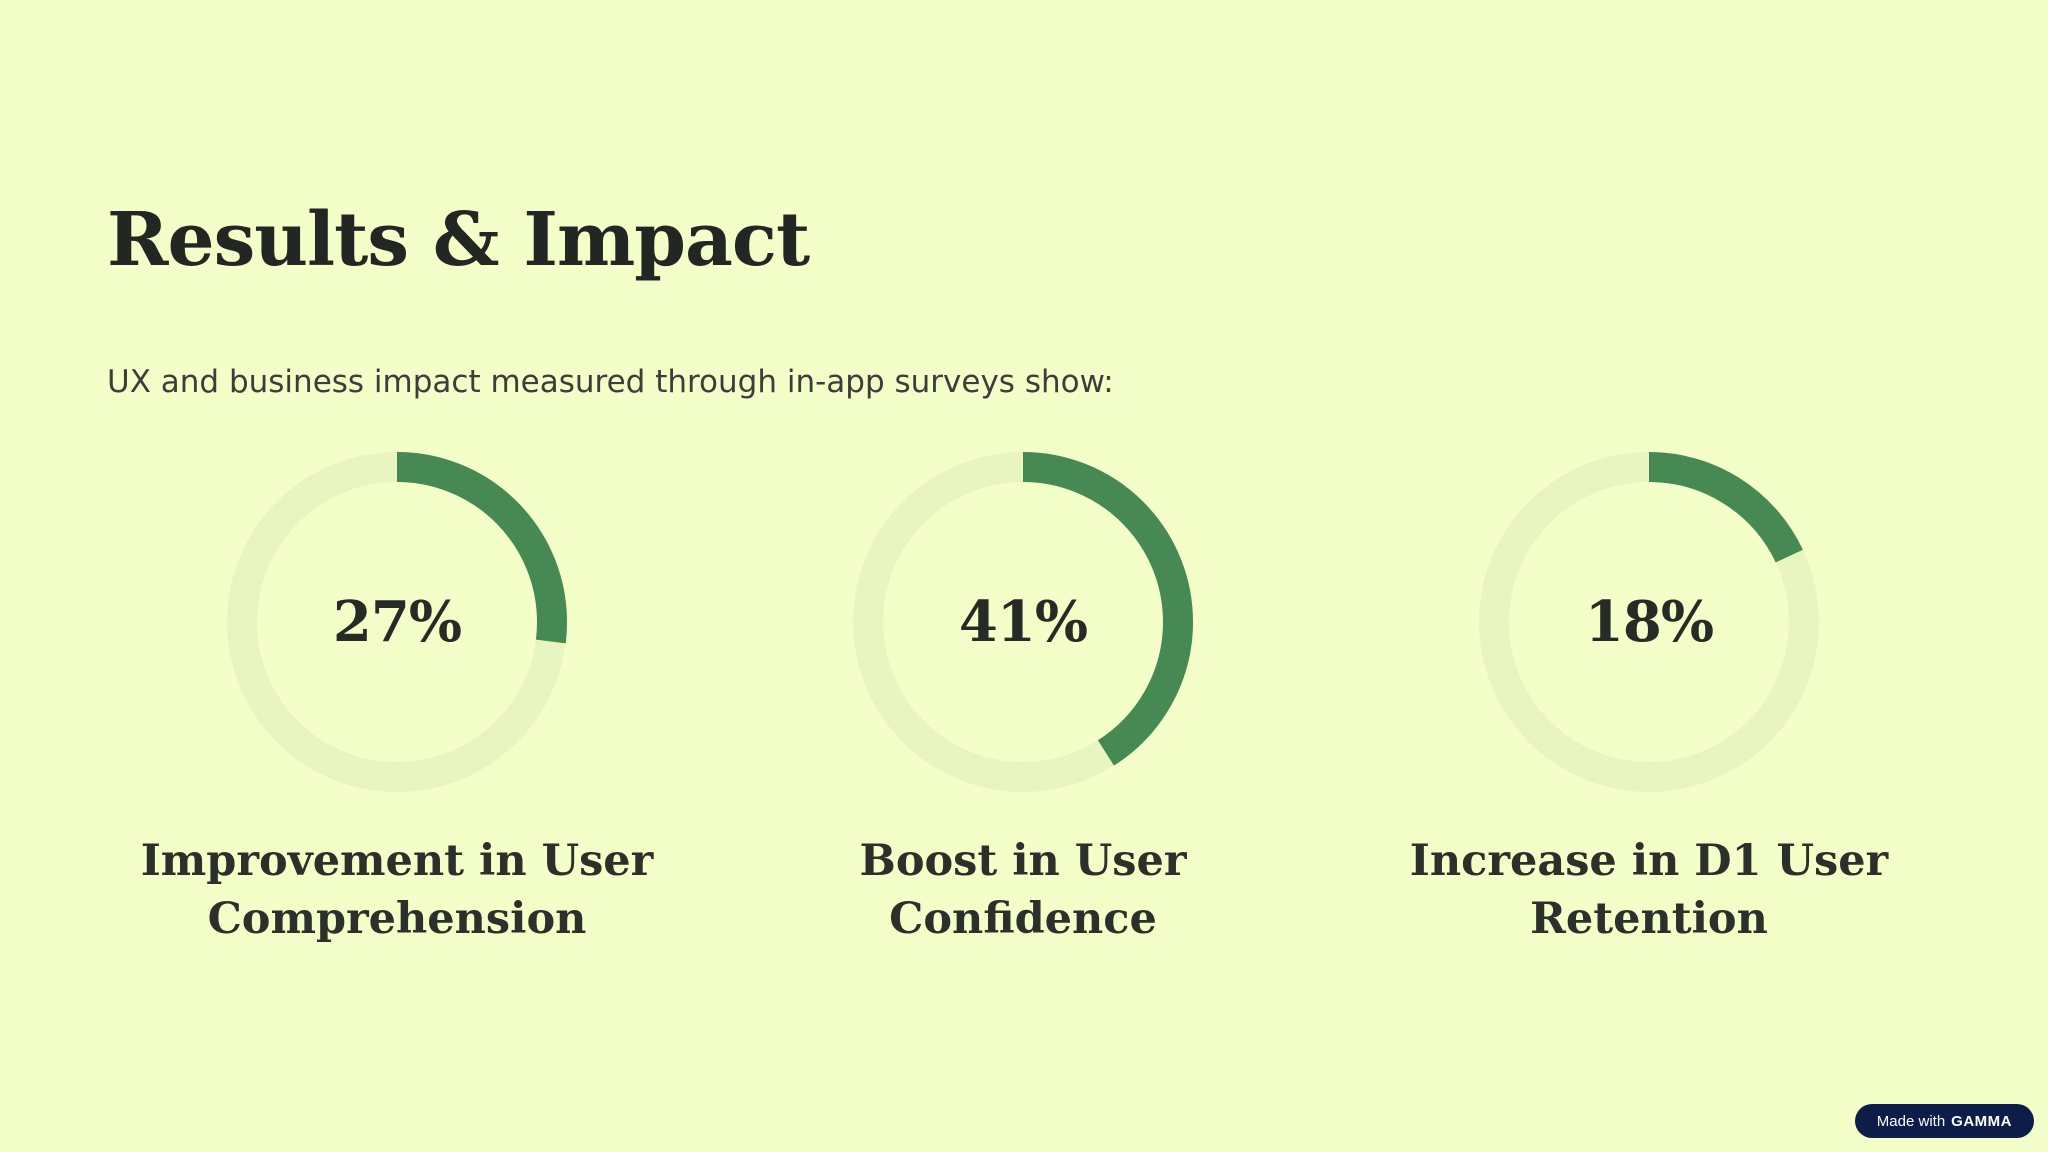 The width and height of the screenshot is (2048, 1152). What do you see at coordinates (397, 890) in the screenshot?
I see `stat-label: Improvement in User Comprehension` at bounding box center [397, 890].